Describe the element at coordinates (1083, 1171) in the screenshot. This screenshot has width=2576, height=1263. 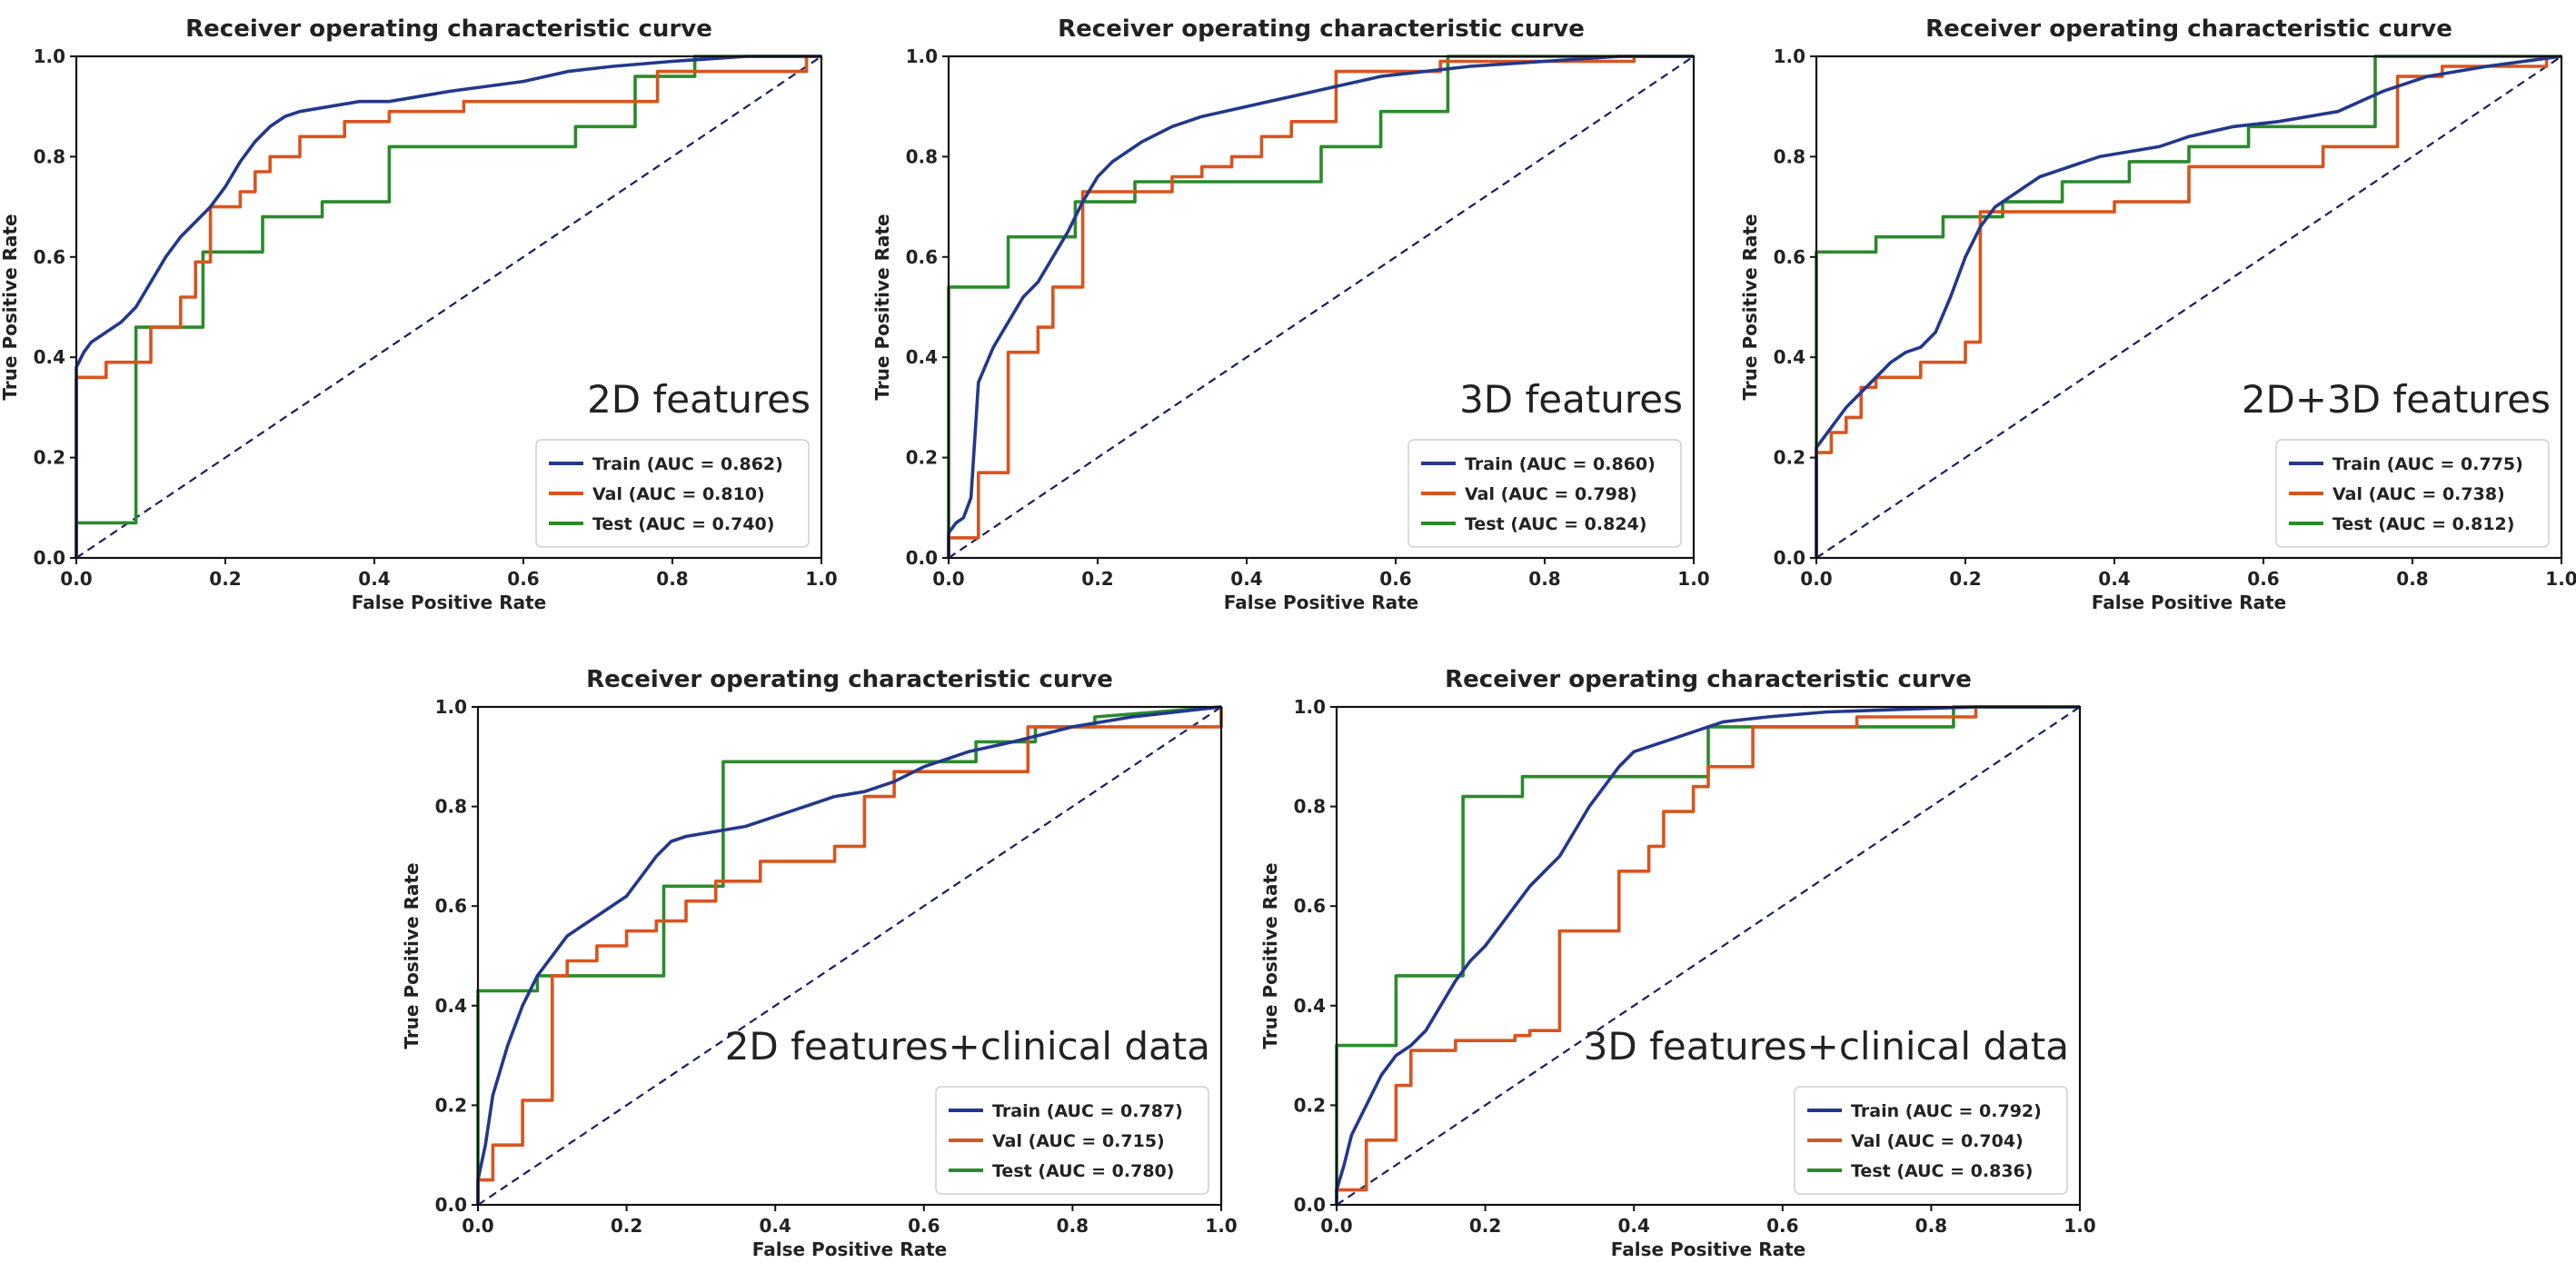
I see `test-legend-label: Test (AUC = 0.780)` at that location.